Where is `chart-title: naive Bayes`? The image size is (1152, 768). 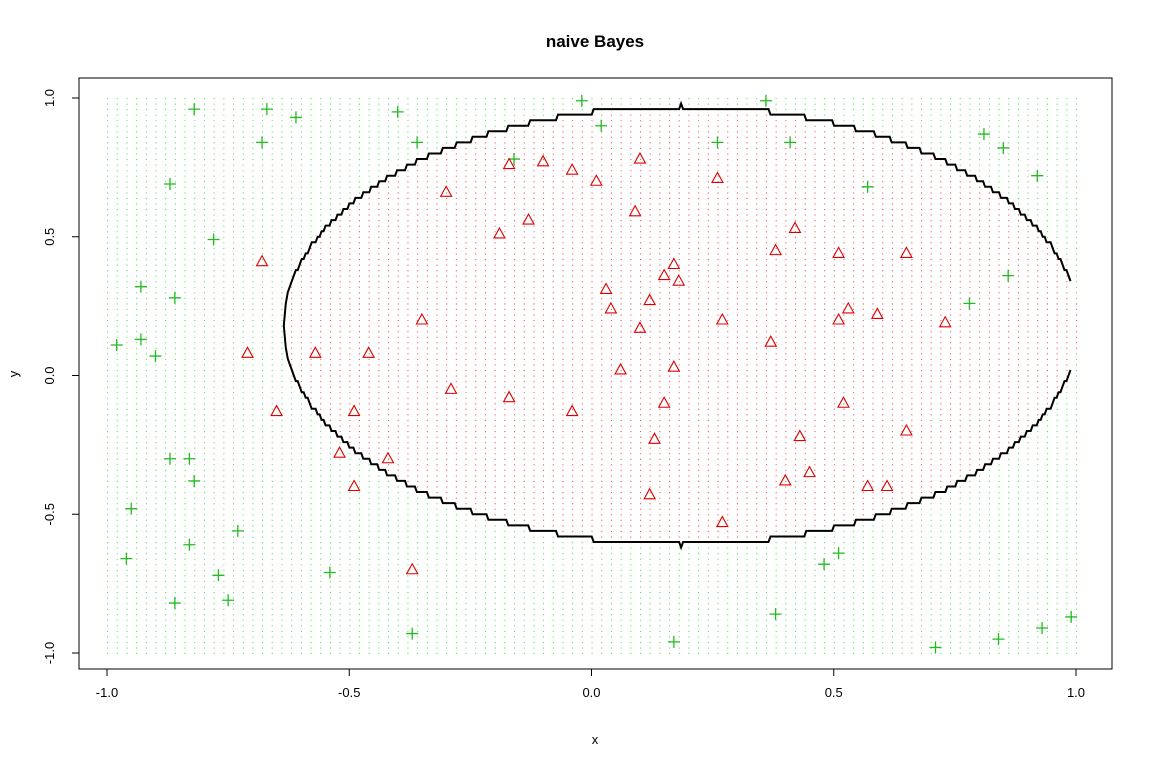
chart-title: naive Bayes is located at coordinates (595, 41).